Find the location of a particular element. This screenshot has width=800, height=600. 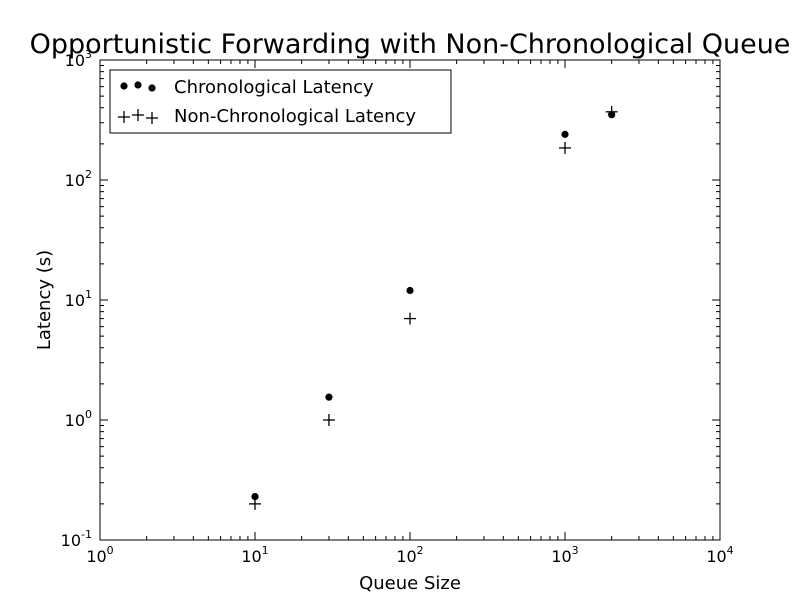

x-tick-label: 10⁰ is located at coordinates (99, 555).